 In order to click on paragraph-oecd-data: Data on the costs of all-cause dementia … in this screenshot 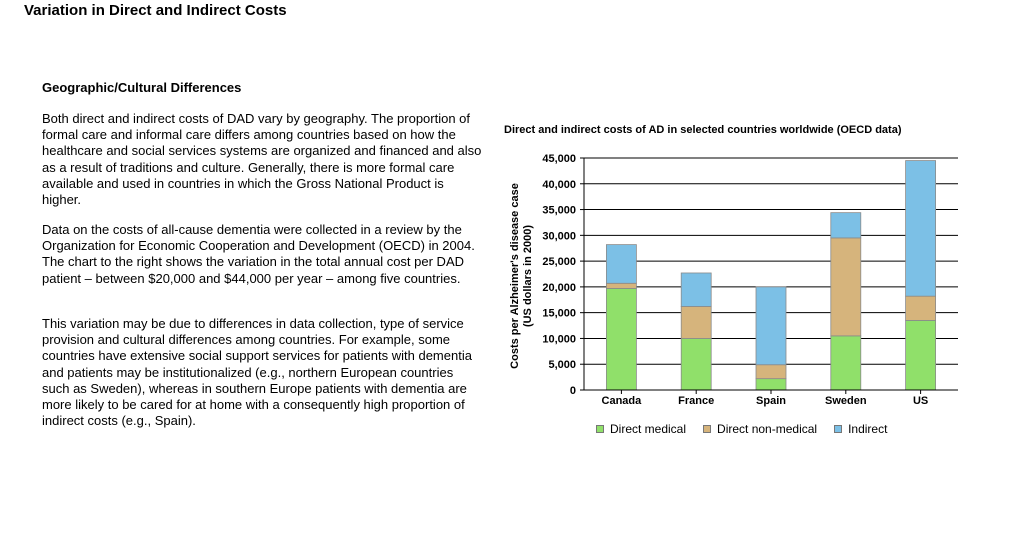, I will do `click(258, 254)`.